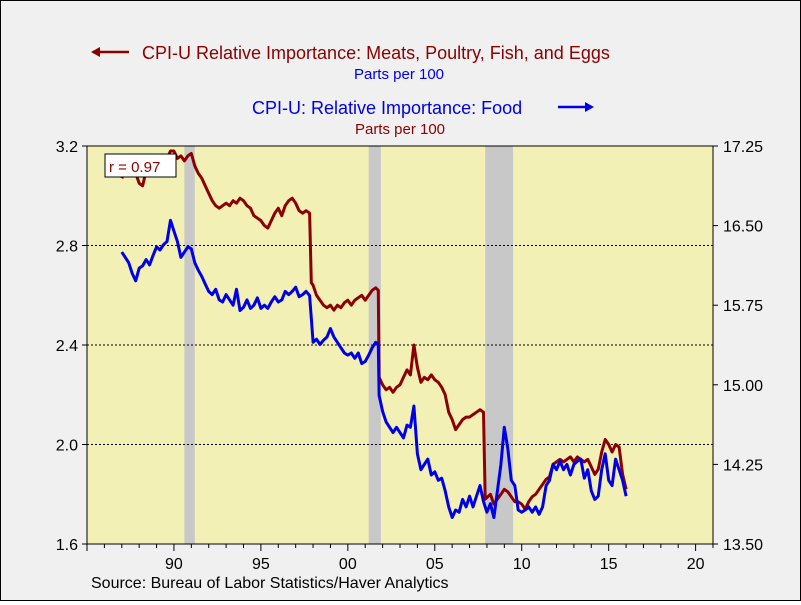  What do you see at coordinates (696, 564) in the screenshot?
I see `x-tick-label: 20` at bounding box center [696, 564].